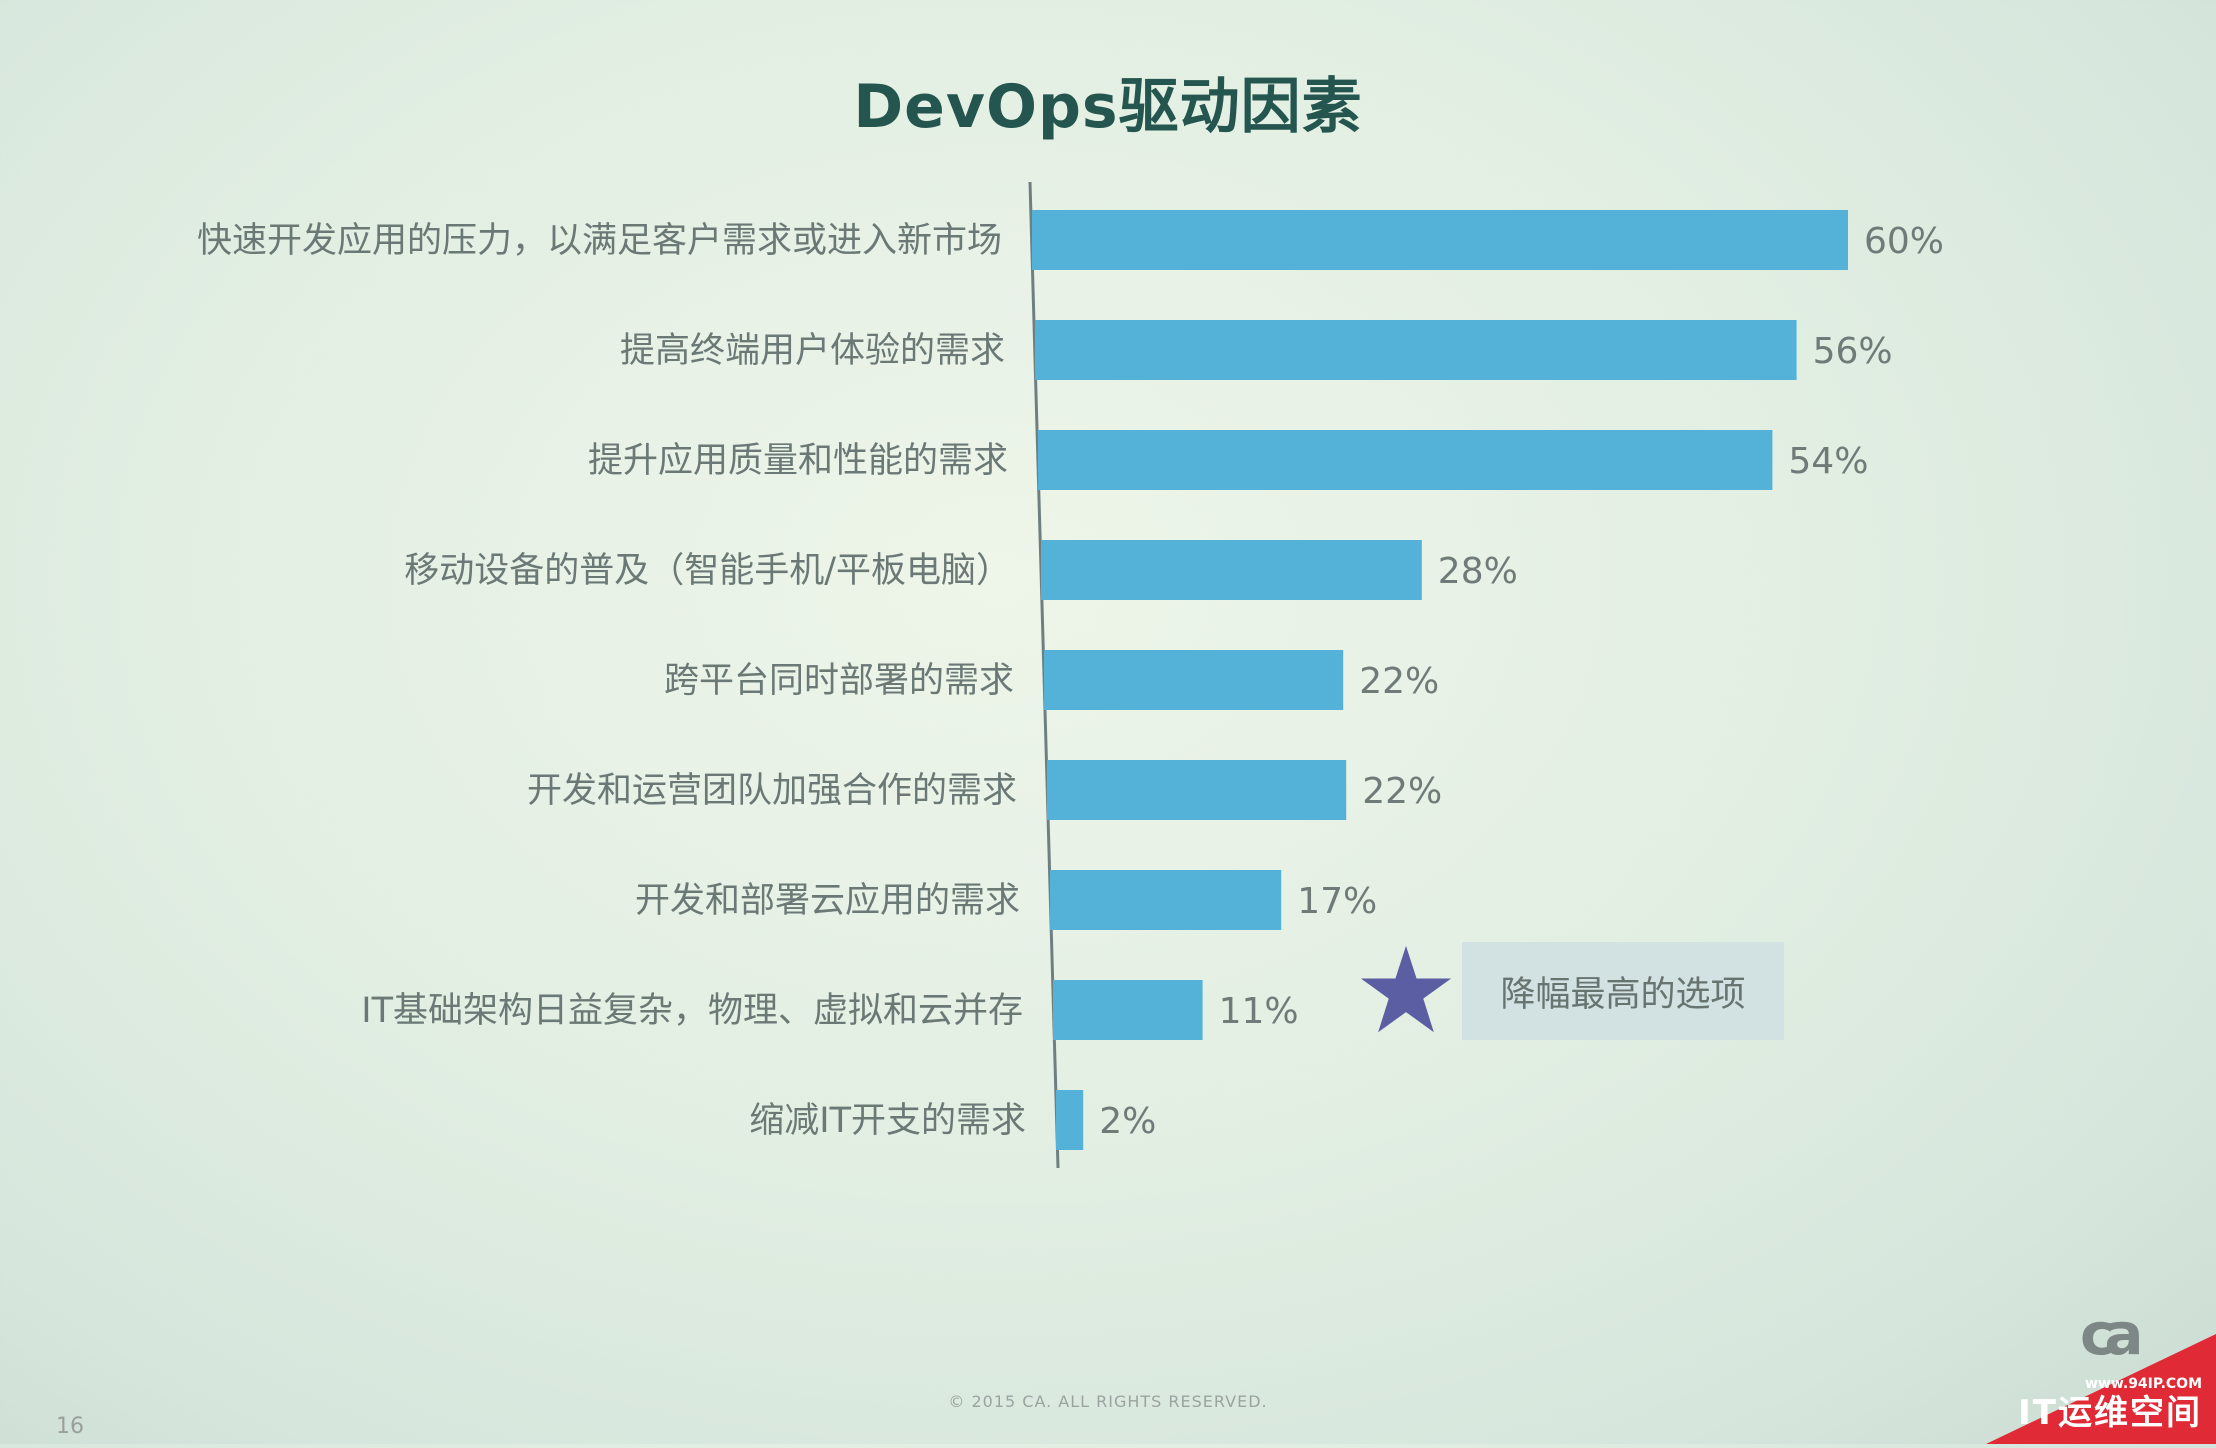 This screenshot has height=1448, width=2216. What do you see at coordinates (1108, 107) in the screenshot?
I see `chart-title: DevOps驱动因素` at bounding box center [1108, 107].